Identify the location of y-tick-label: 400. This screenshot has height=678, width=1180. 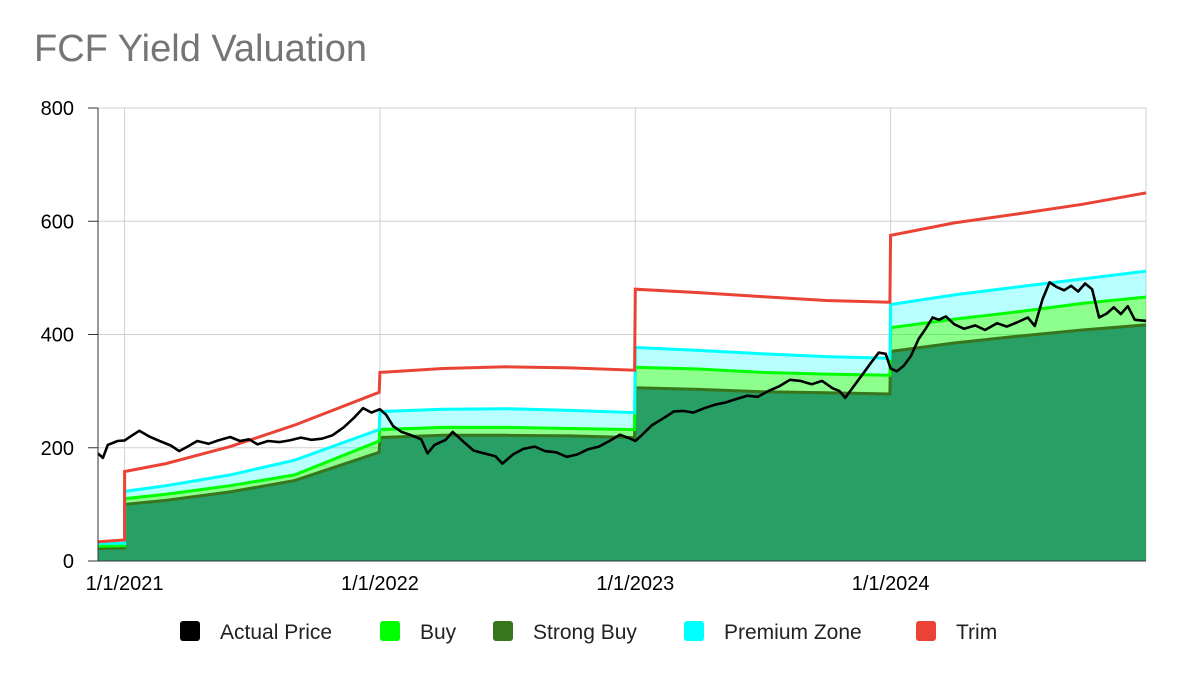
(57, 336).